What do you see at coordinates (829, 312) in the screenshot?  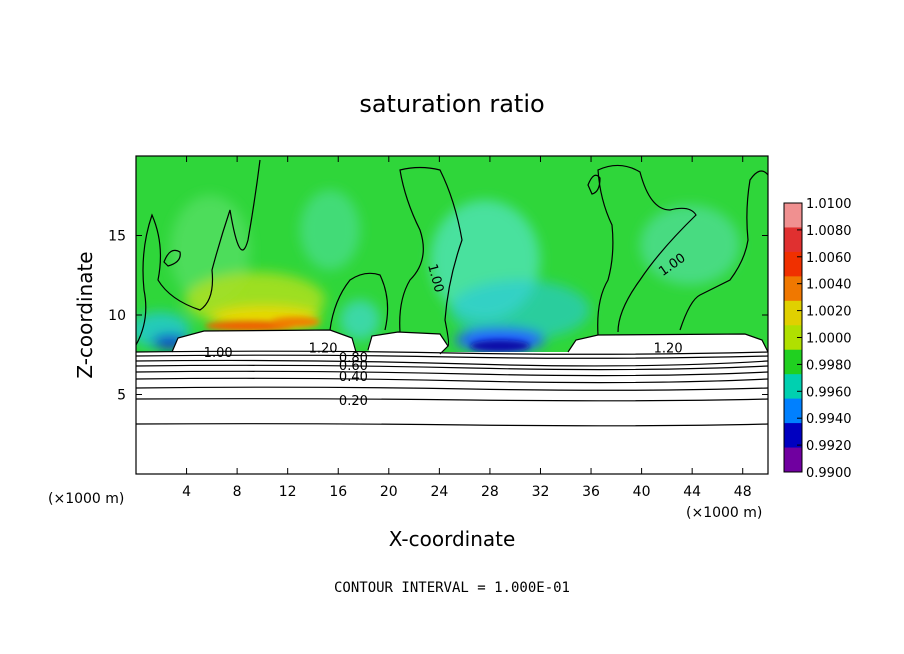 I see `colorbar-label: 1.0020` at bounding box center [829, 312].